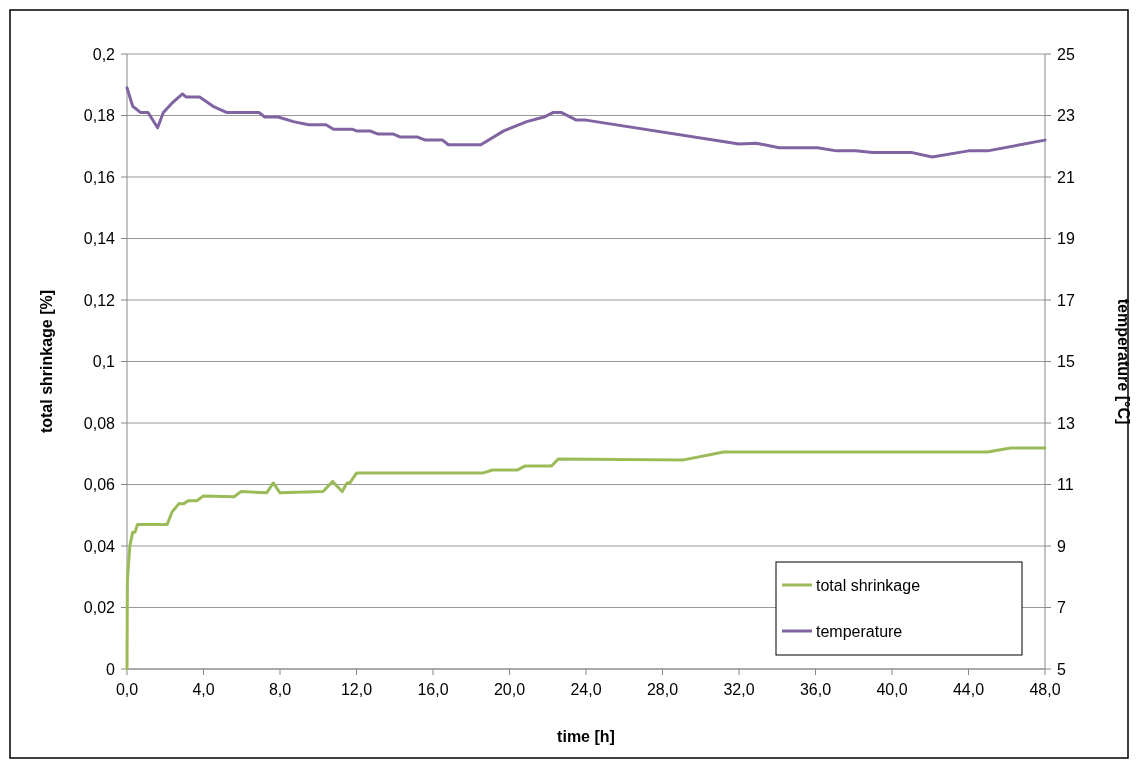 This screenshot has height=760, width=1138. Describe the element at coordinates (203, 689) in the screenshot. I see `x-tick-label: 4,0` at that location.